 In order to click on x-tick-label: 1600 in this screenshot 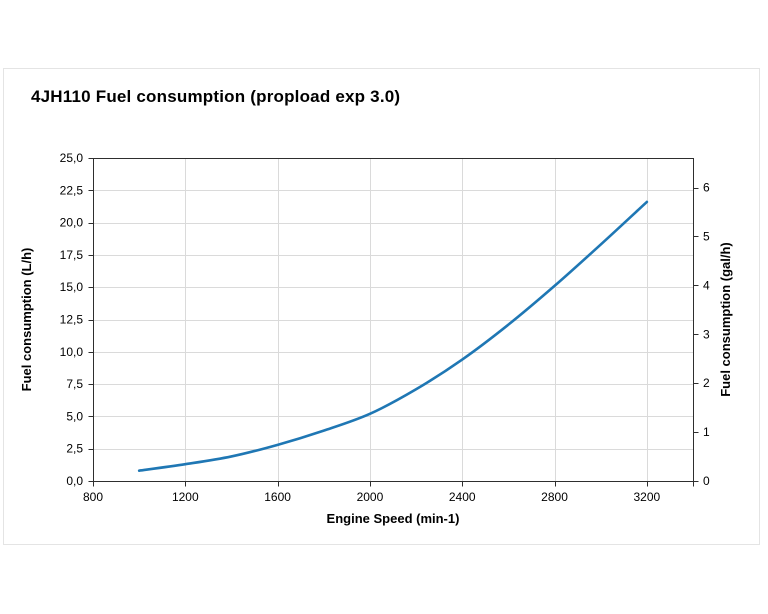, I will do `click(277, 497)`.